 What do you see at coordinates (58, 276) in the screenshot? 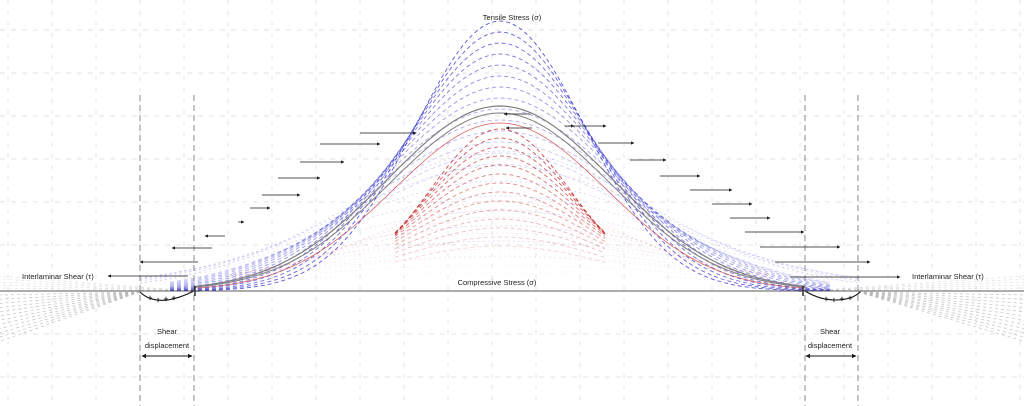
I see `interlaminar-shear-label-left: Interlaminar Shear (τ)` at bounding box center [58, 276].